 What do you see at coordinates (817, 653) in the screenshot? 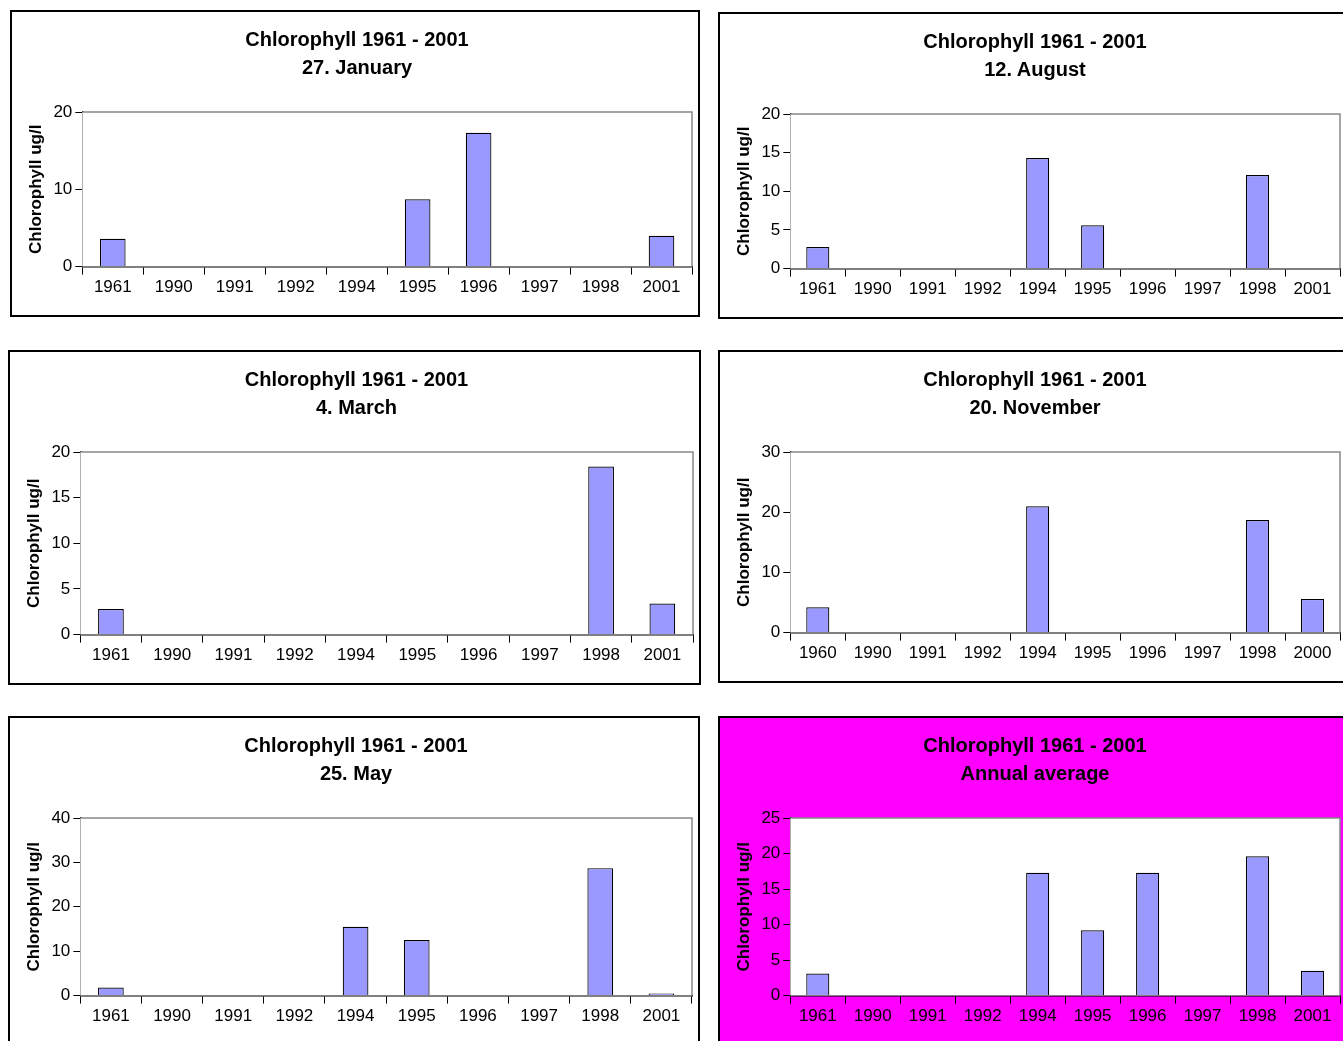
I see `x-tick-label: 1960` at bounding box center [817, 653].